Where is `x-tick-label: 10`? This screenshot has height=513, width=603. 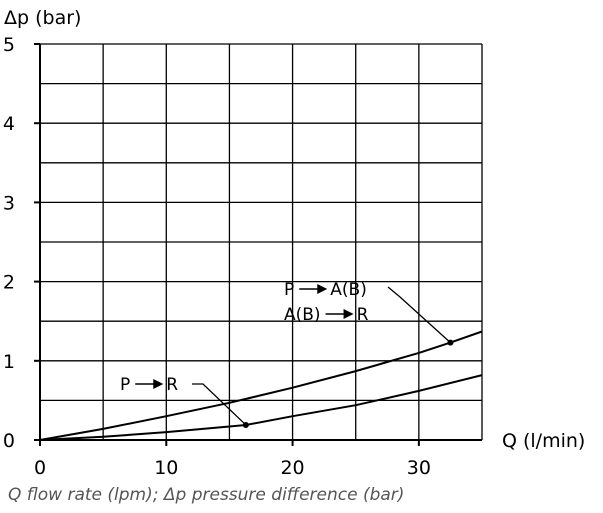 x-tick-label: 10 is located at coordinates (166, 468).